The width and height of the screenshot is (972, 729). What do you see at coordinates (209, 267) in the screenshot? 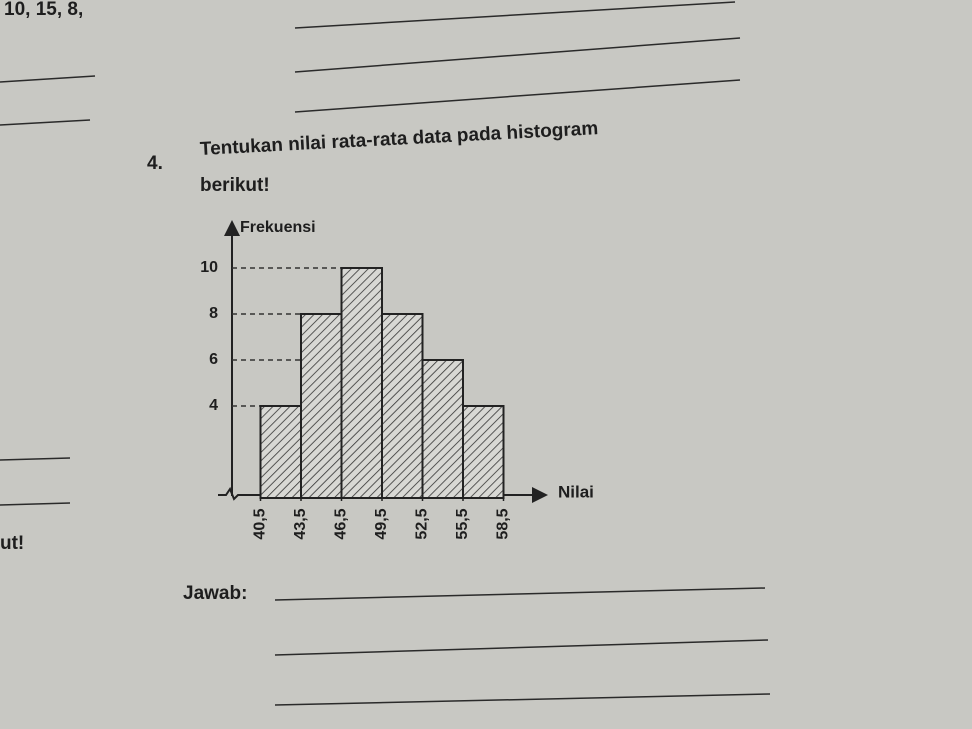
I see `y-tick-label: 10` at bounding box center [209, 267].